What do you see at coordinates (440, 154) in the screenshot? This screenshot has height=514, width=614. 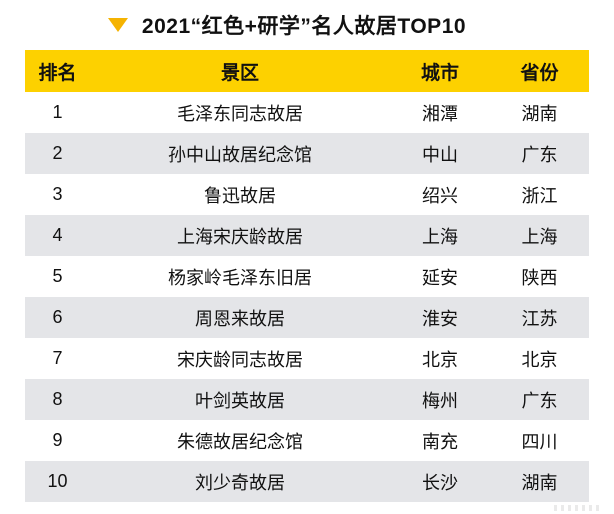 I see `city-cell: 中山` at bounding box center [440, 154].